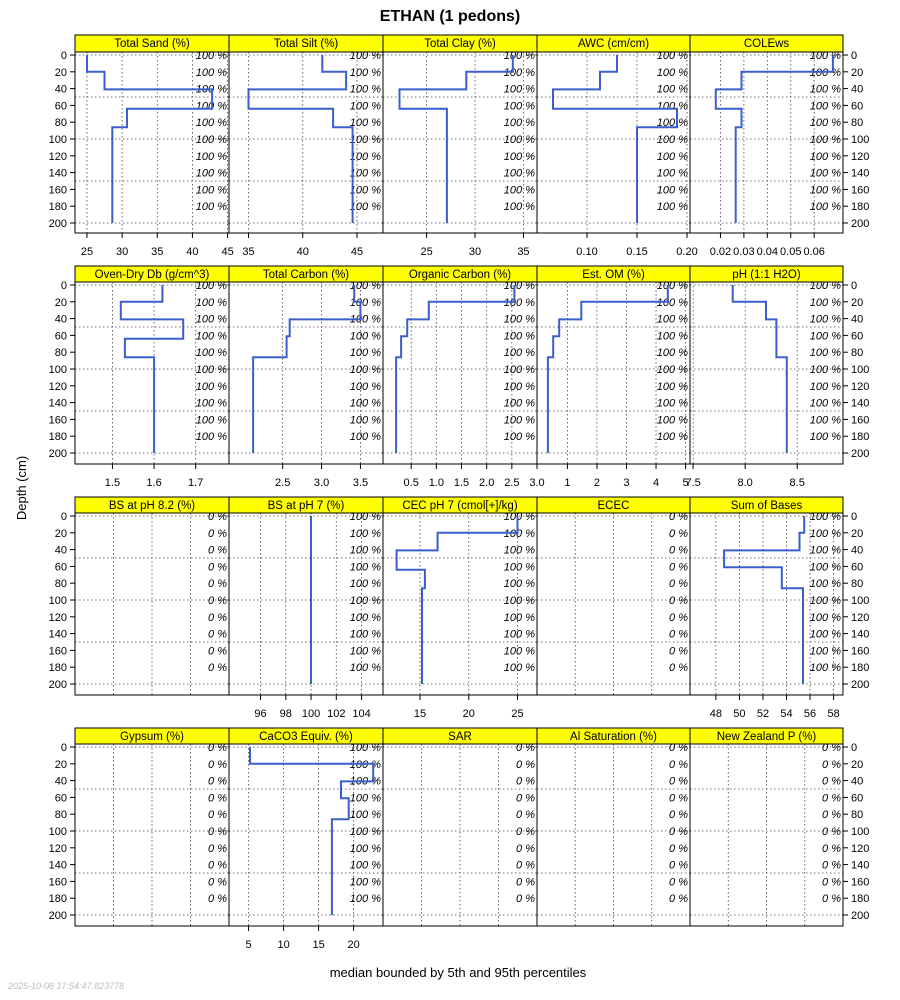 This screenshot has height=1000, width=900. I want to click on panel-15-strip-label: Sum of Bases, so click(767, 506).